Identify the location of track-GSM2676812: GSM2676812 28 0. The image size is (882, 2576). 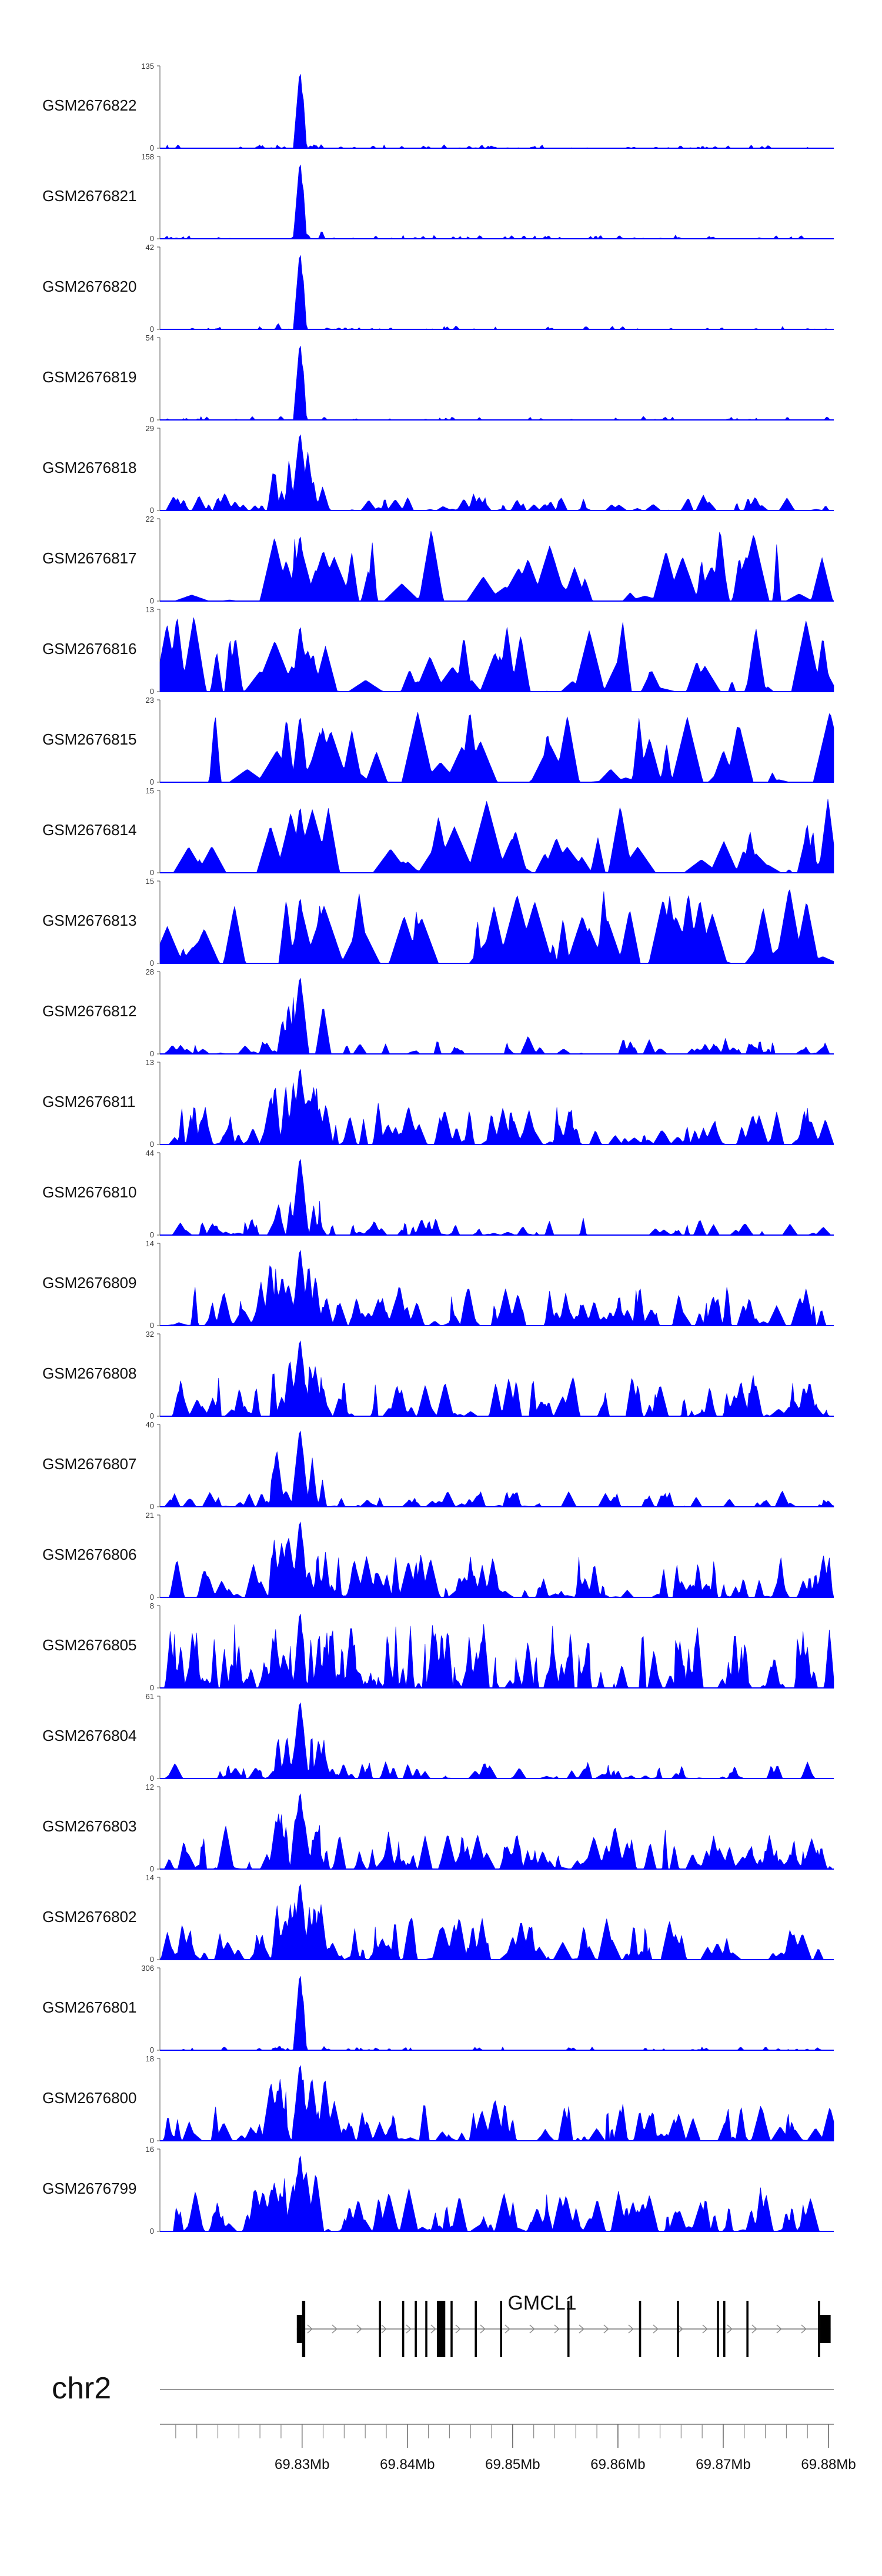
(438, 1012).